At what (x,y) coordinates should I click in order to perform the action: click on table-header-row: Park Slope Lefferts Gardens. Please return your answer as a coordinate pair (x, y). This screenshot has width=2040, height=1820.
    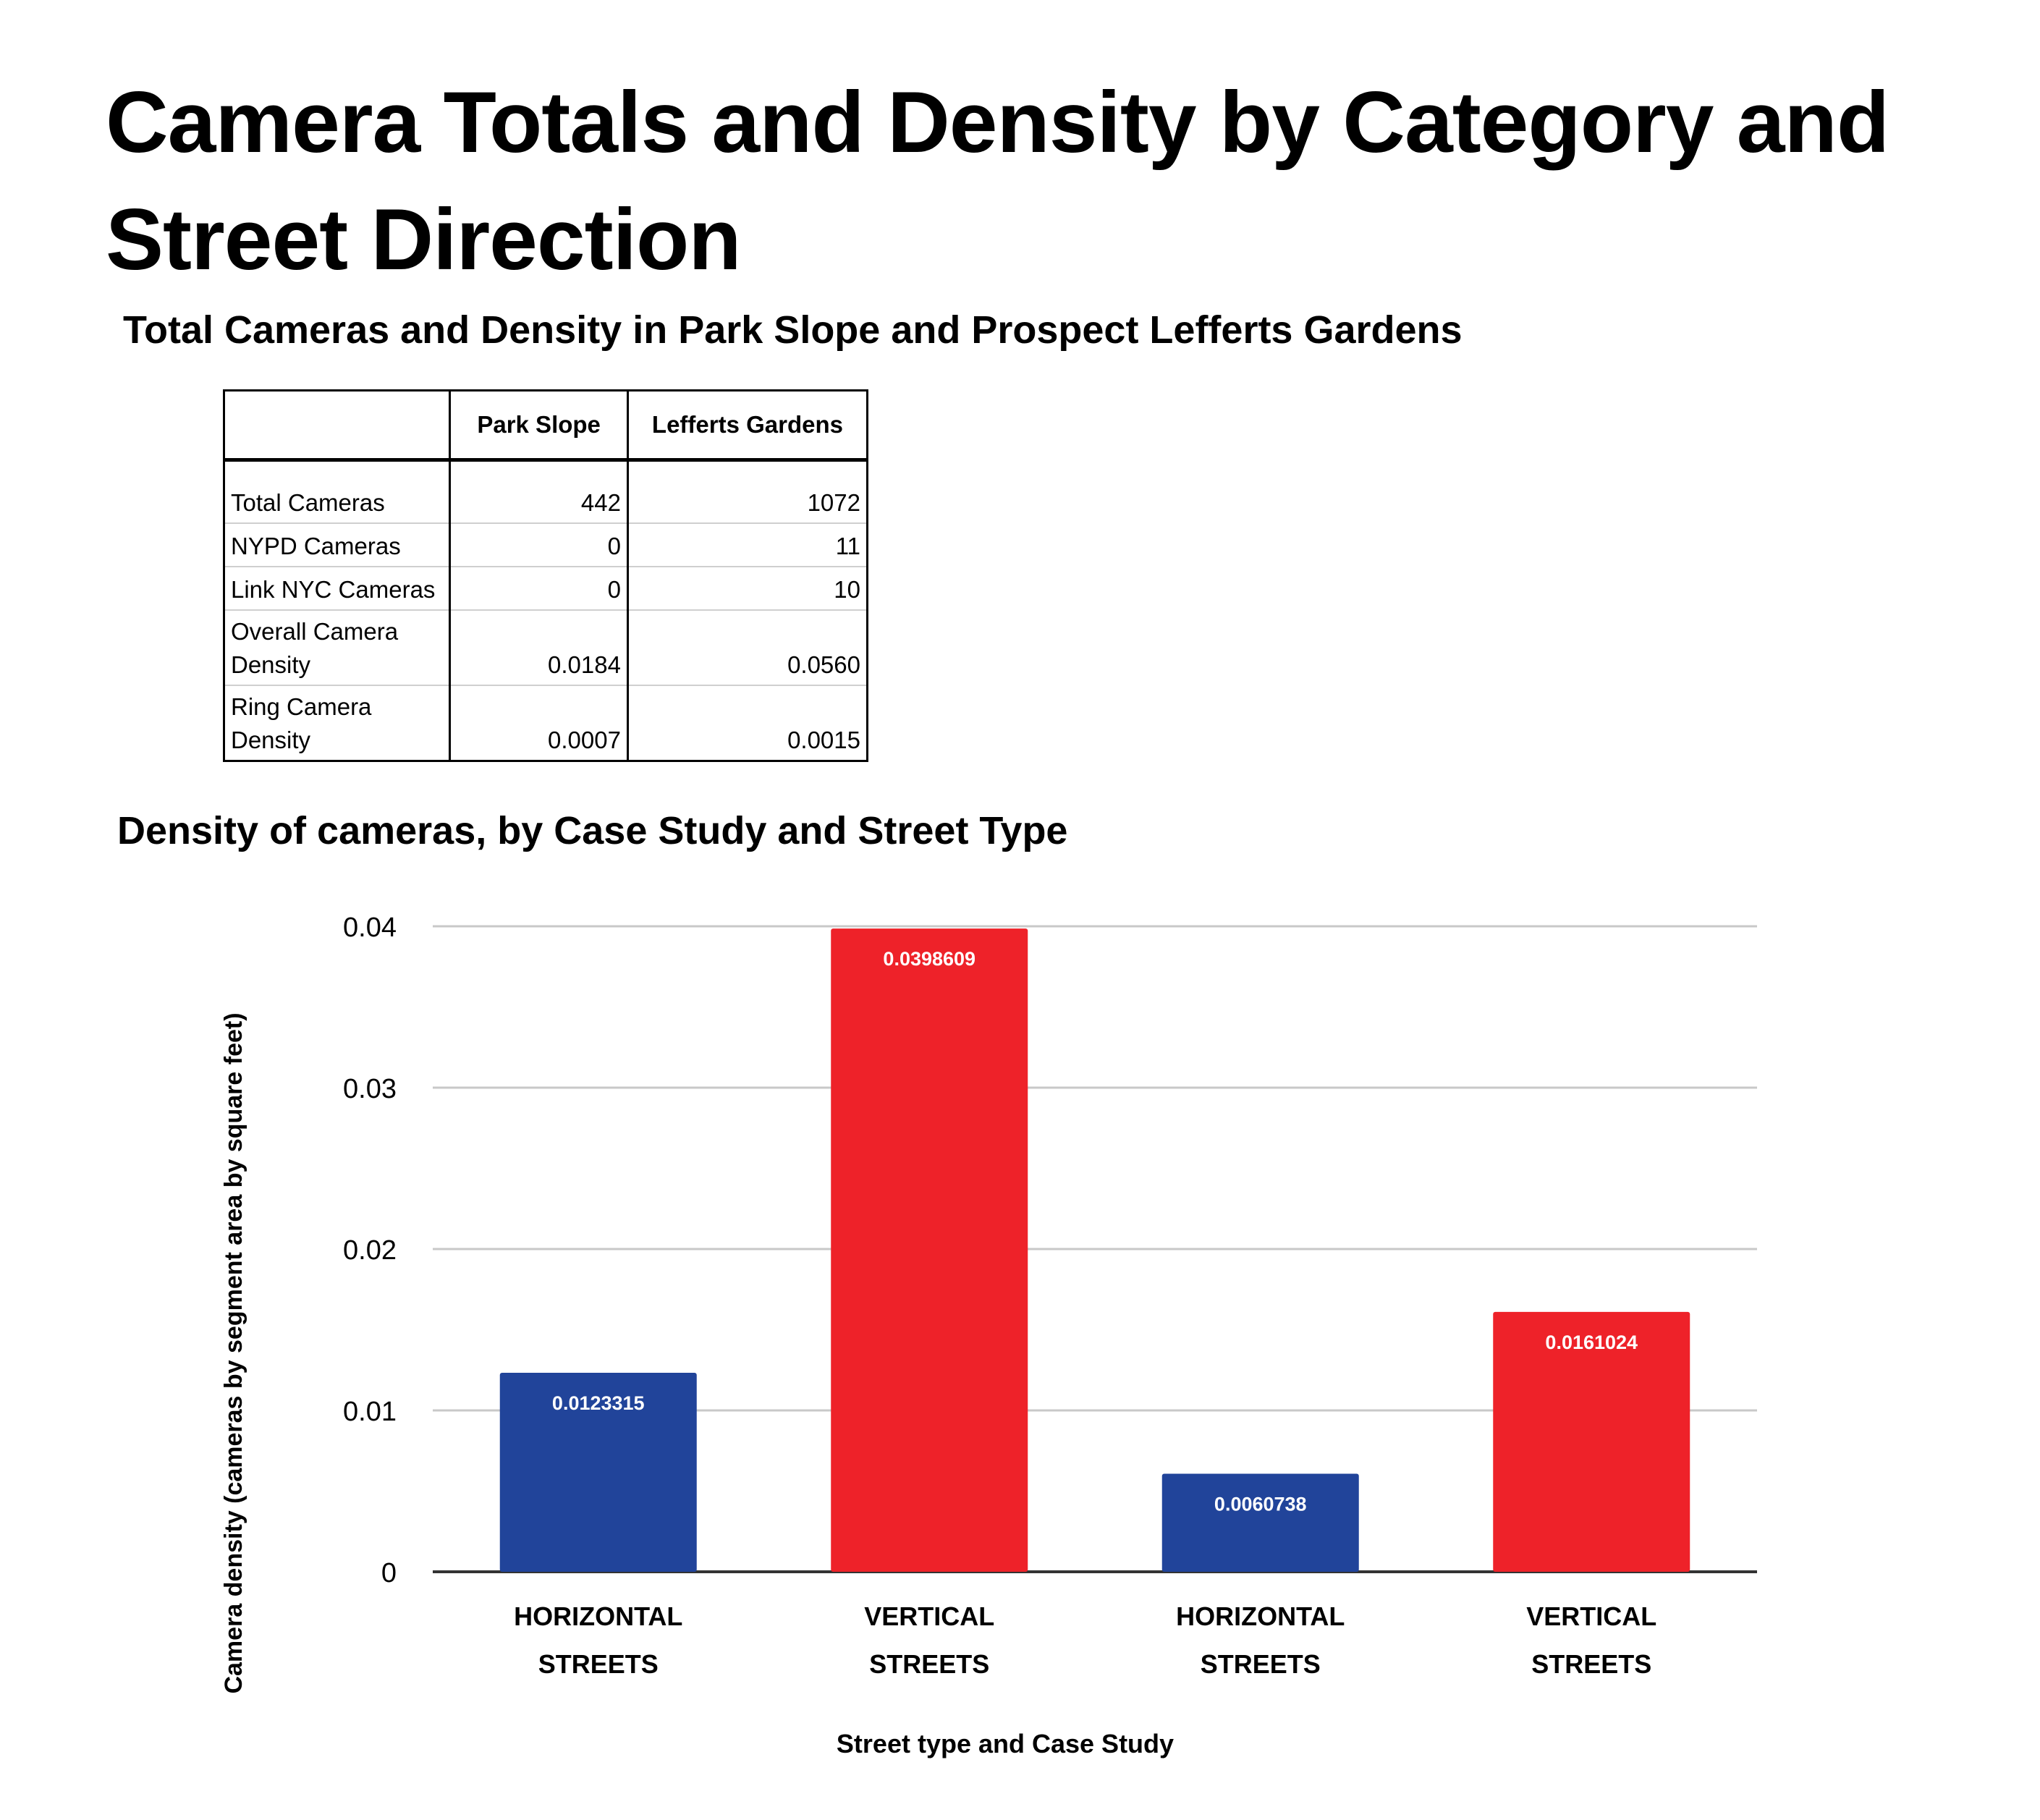
    Looking at the image, I should click on (546, 426).